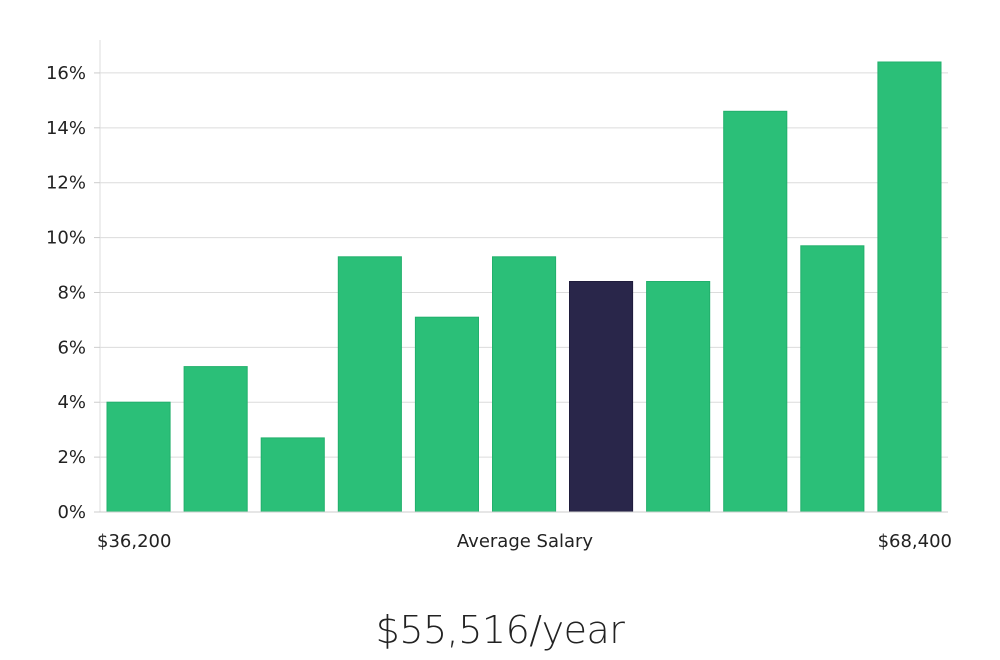 Image resolution: width=1000 pixels, height=660 pixels. I want to click on y-tick-label: 12%, so click(66, 183).